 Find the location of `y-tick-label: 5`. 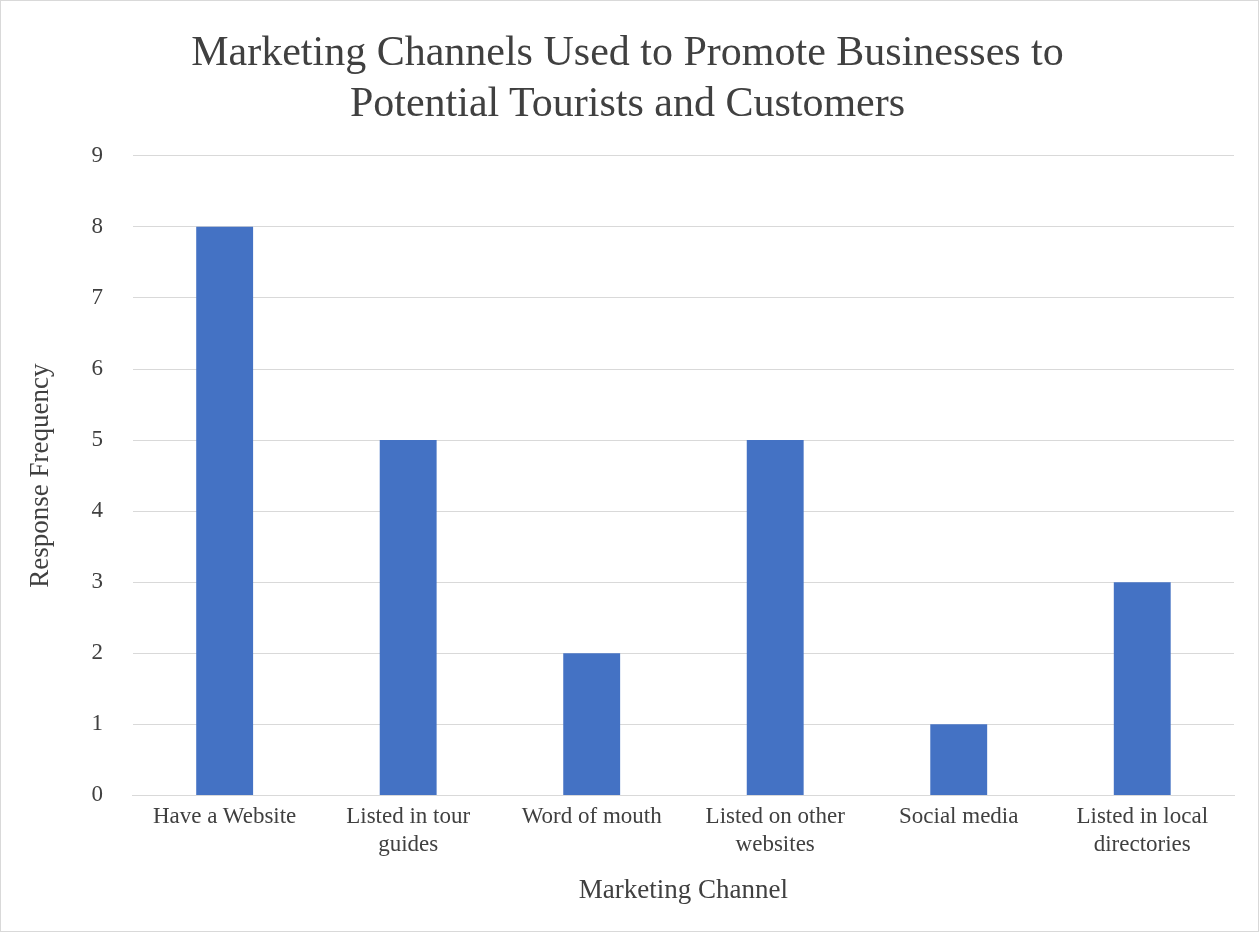

y-tick-label: 5 is located at coordinates (97, 439).